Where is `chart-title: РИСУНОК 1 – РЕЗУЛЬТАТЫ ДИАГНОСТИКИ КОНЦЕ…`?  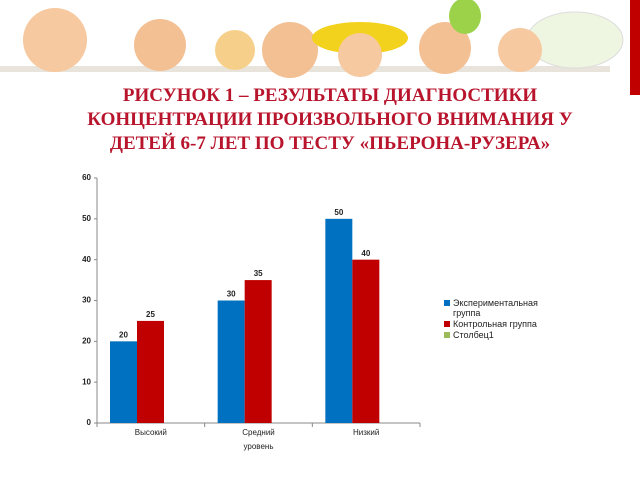
chart-title: РИСУНОК 1 – РЕЗУЛЬТАТЫ ДИАГНОСТИКИ КОНЦЕ… is located at coordinates (330, 119).